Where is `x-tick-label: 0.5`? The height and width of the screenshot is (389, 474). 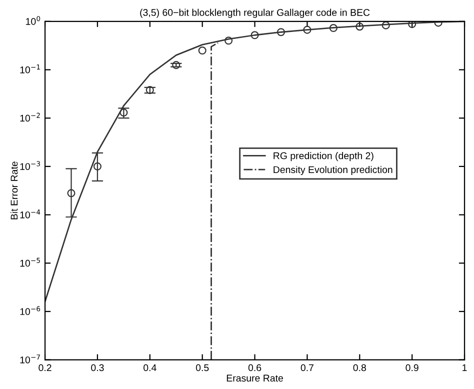 x-tick-label: 0.5 is located at coordinates (202, 368).